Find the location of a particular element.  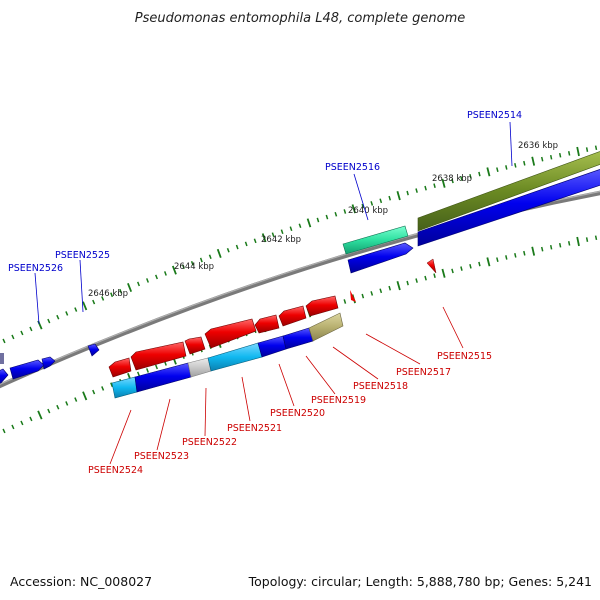

gene-pseen2517-marker is located at coordinates (353, 296).